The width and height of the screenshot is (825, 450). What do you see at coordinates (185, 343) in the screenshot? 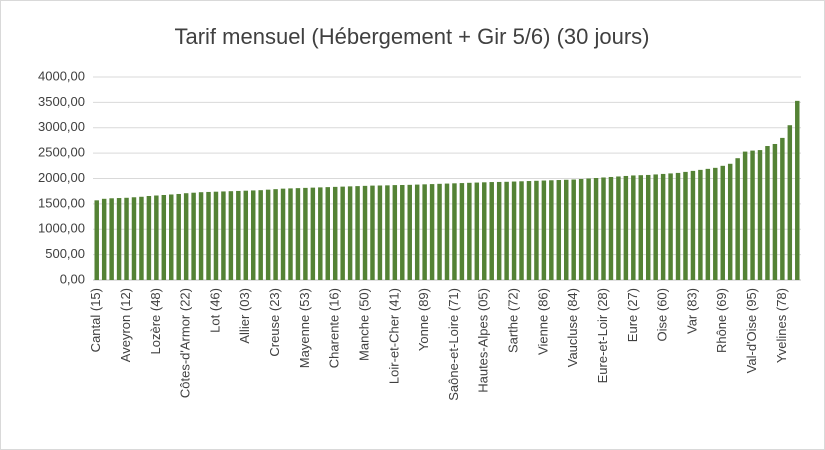
I see `x-tick-label: Côtes-d'Armor (22)` at bounding box center [185, 343].